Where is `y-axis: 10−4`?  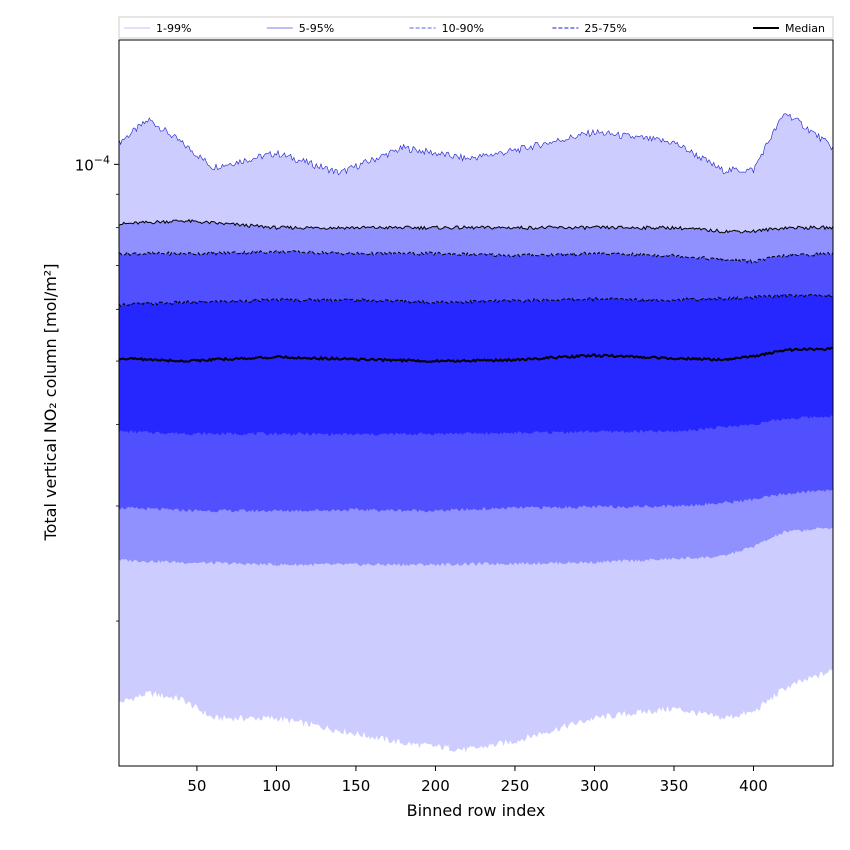 y-axis: 10−4 is located at coordinates (97, 387).